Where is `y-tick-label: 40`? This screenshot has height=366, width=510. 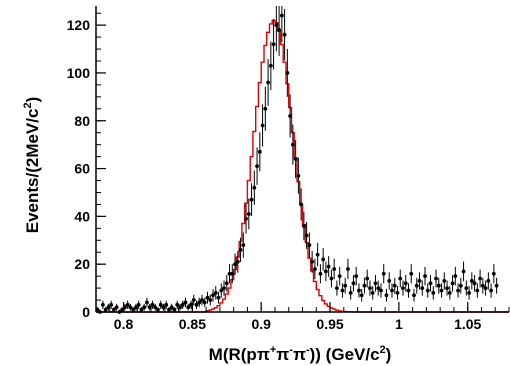 y-tick-label: 40 is located at coordinates (82, 216).